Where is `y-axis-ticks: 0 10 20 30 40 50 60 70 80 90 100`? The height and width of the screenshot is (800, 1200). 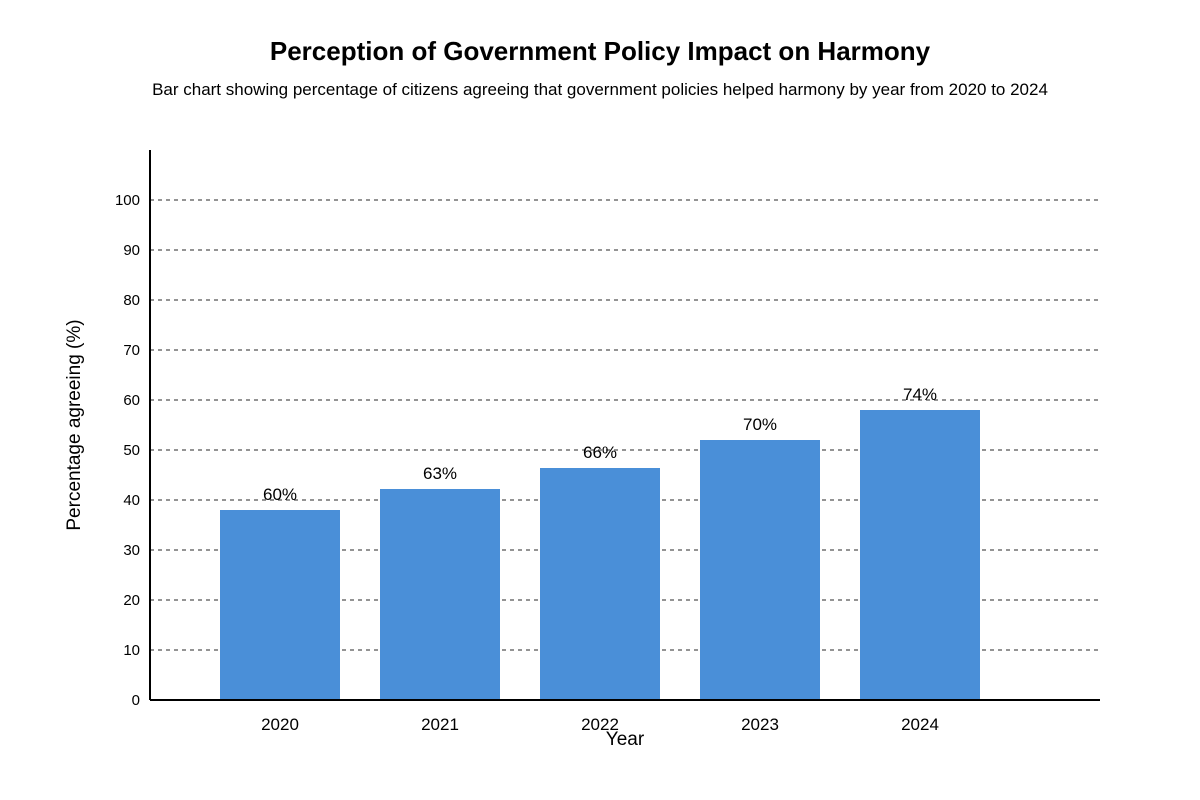
y-axis-ticks: 0 10 20 30 40 50 60 70 80 90 100 is located at coordinates (127, 450).